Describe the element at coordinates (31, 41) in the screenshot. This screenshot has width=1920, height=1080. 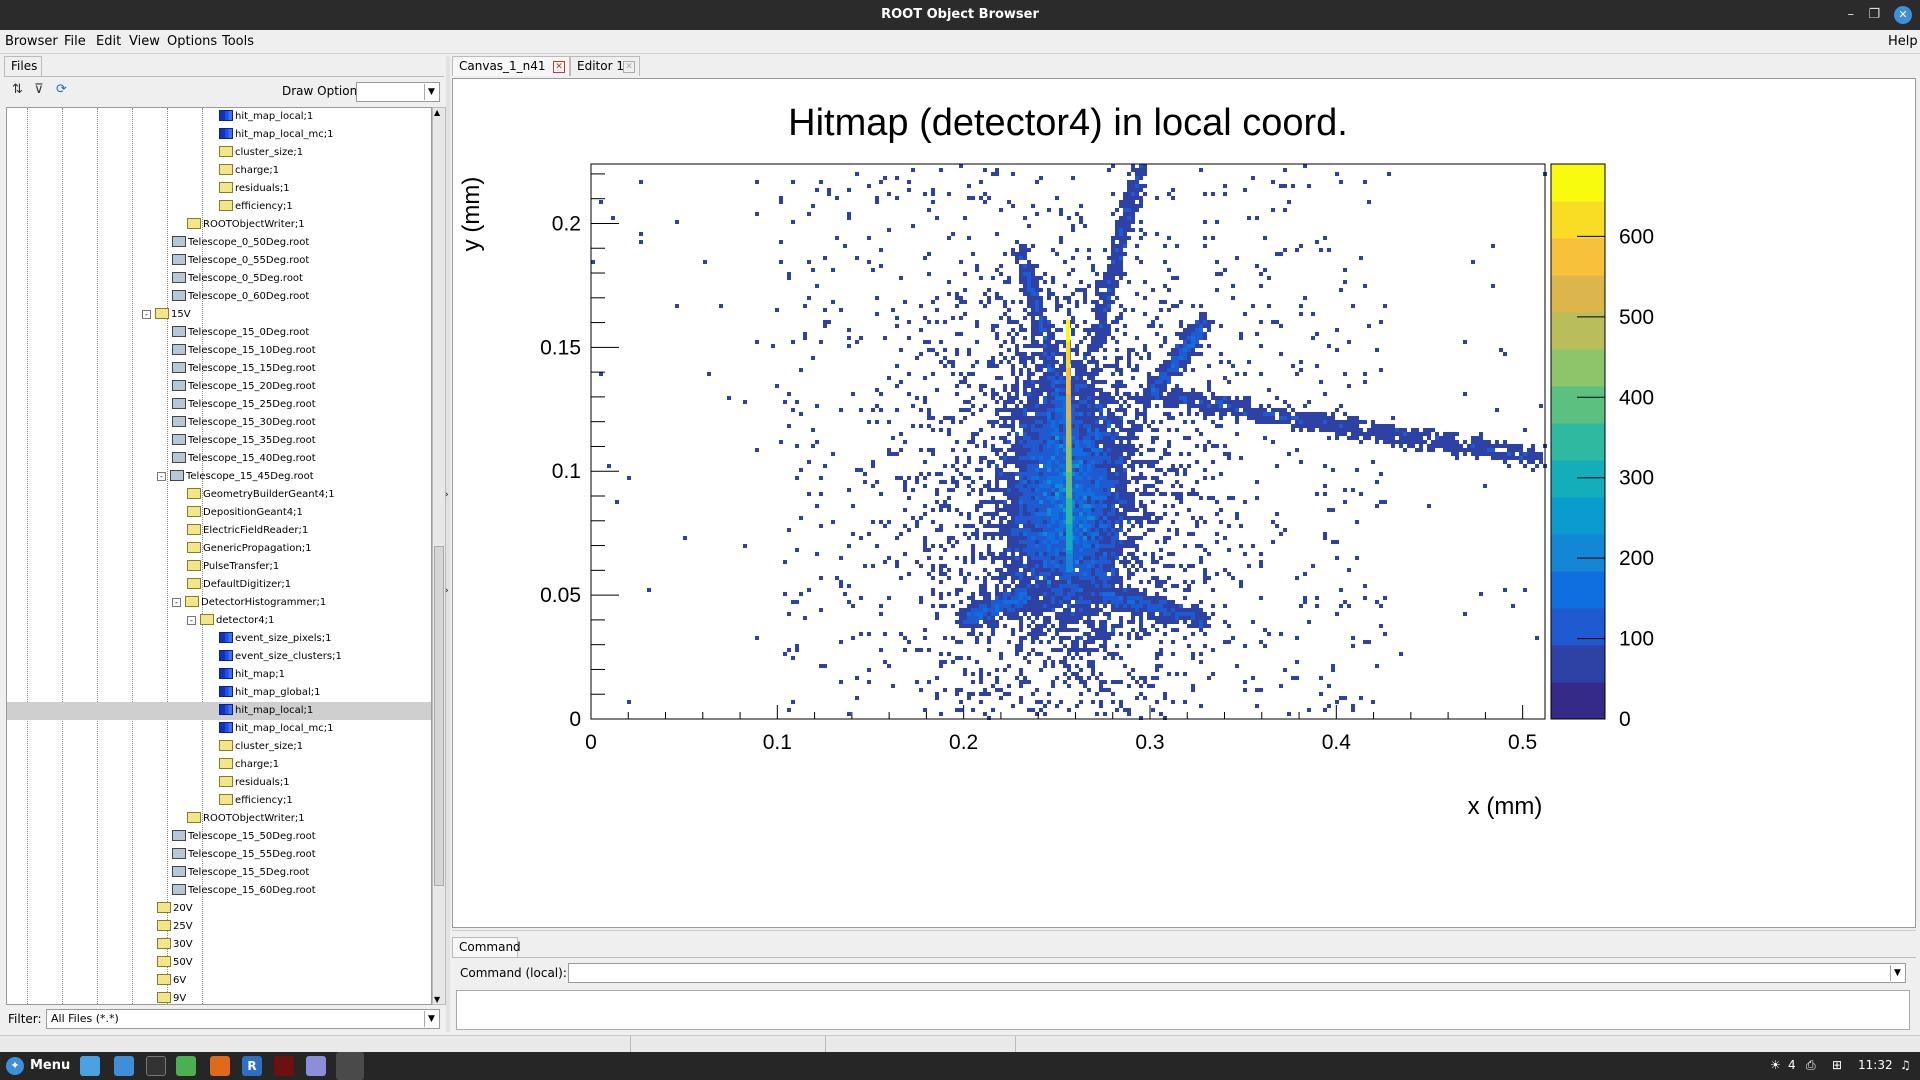
I see `menu-browser: Browser` at that location.